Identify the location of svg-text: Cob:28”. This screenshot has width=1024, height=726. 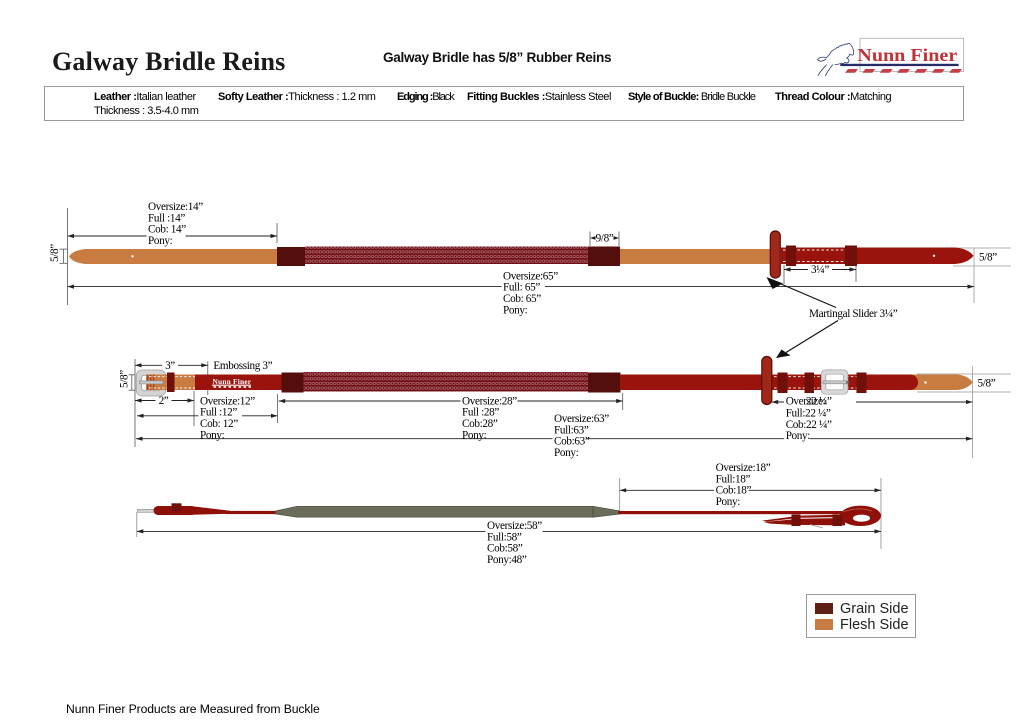
(480, 424).